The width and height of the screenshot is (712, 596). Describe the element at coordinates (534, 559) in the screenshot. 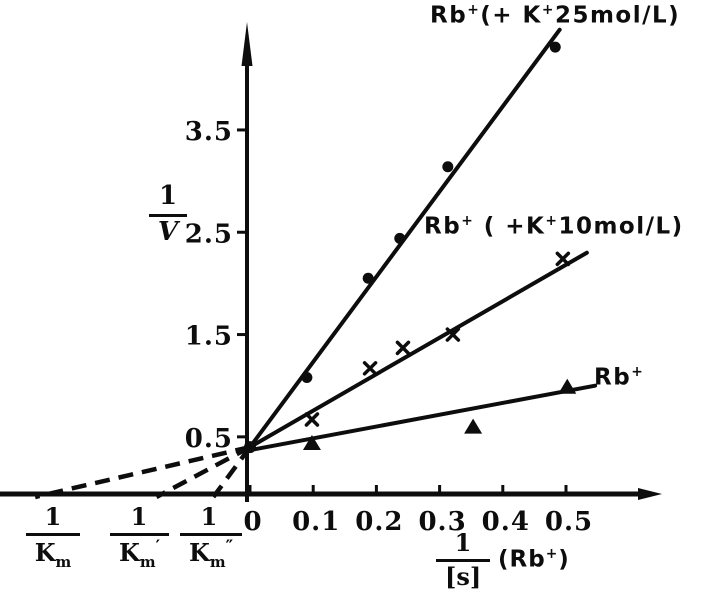

I see `x-axis-suffix: (Rb+)` at that location.